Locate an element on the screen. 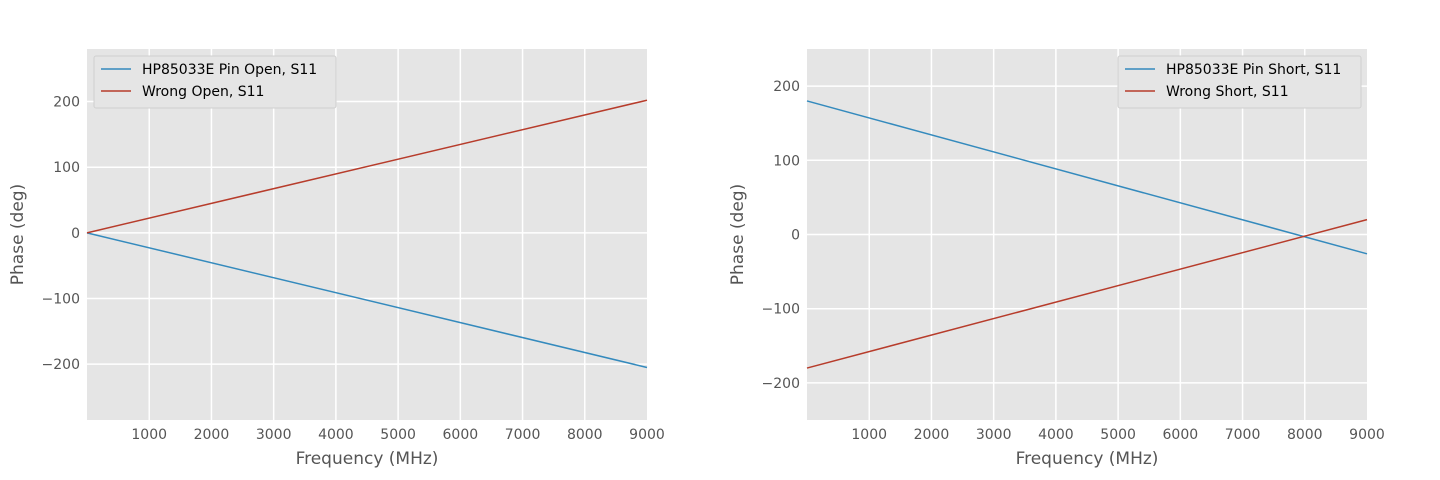  legend: HP85033E Pin Open, S11 Wrong Open, S11 is located at coordinates (215, 82).